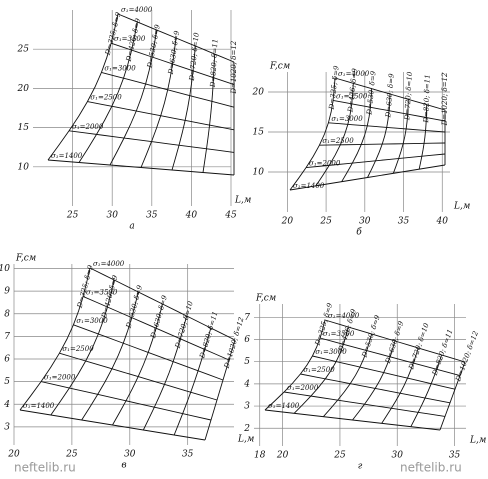  Describe the element at coordinates (131, 227) in the screenshot. I see `panel-label: а` at that location.